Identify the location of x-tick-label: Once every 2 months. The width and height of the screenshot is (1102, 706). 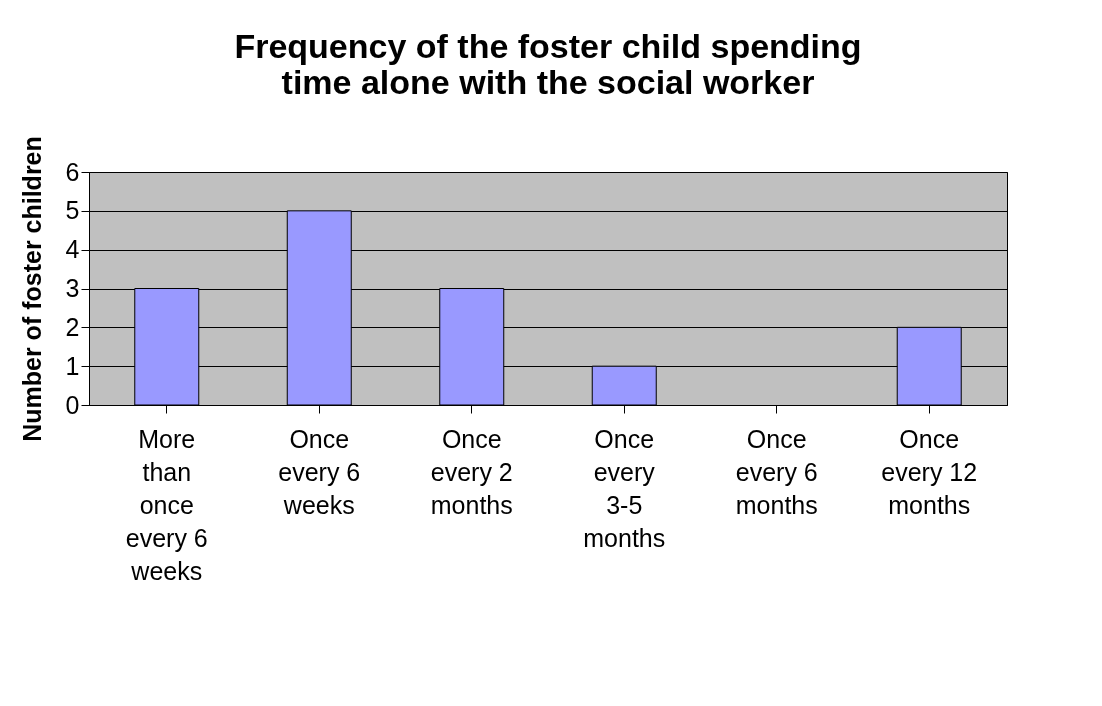
(471, 471).